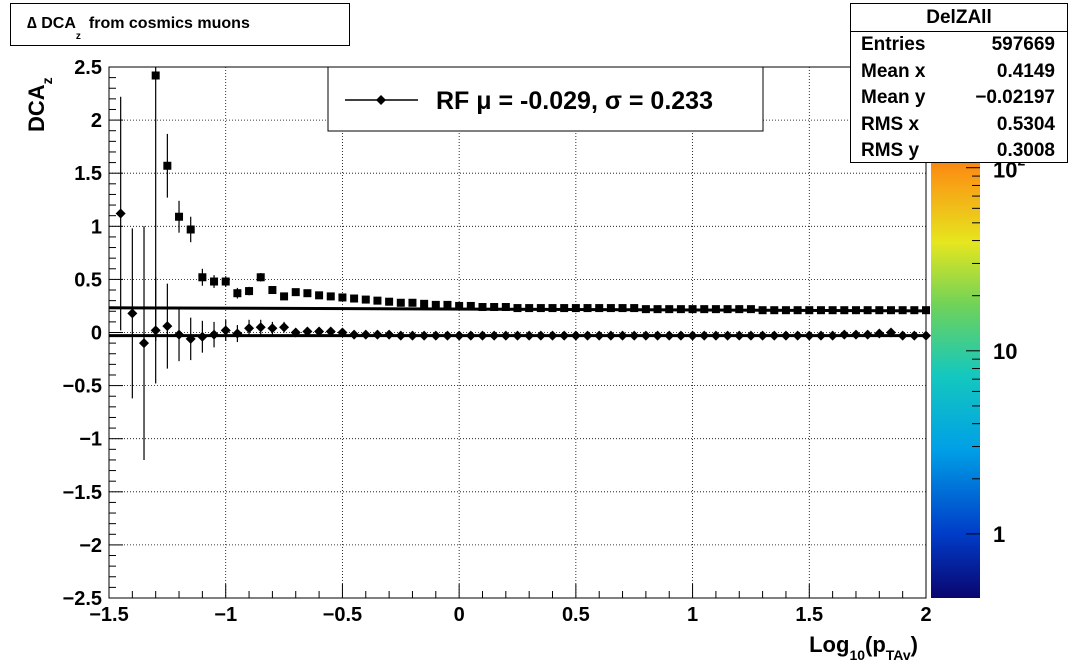 Image resolution: width=1090 pixels, height=664 pixels. What do you see at coordinates (51, 23) in the screenshot?
I see `title-prefix: ∆ DCA` at bounding box center [51, 23].